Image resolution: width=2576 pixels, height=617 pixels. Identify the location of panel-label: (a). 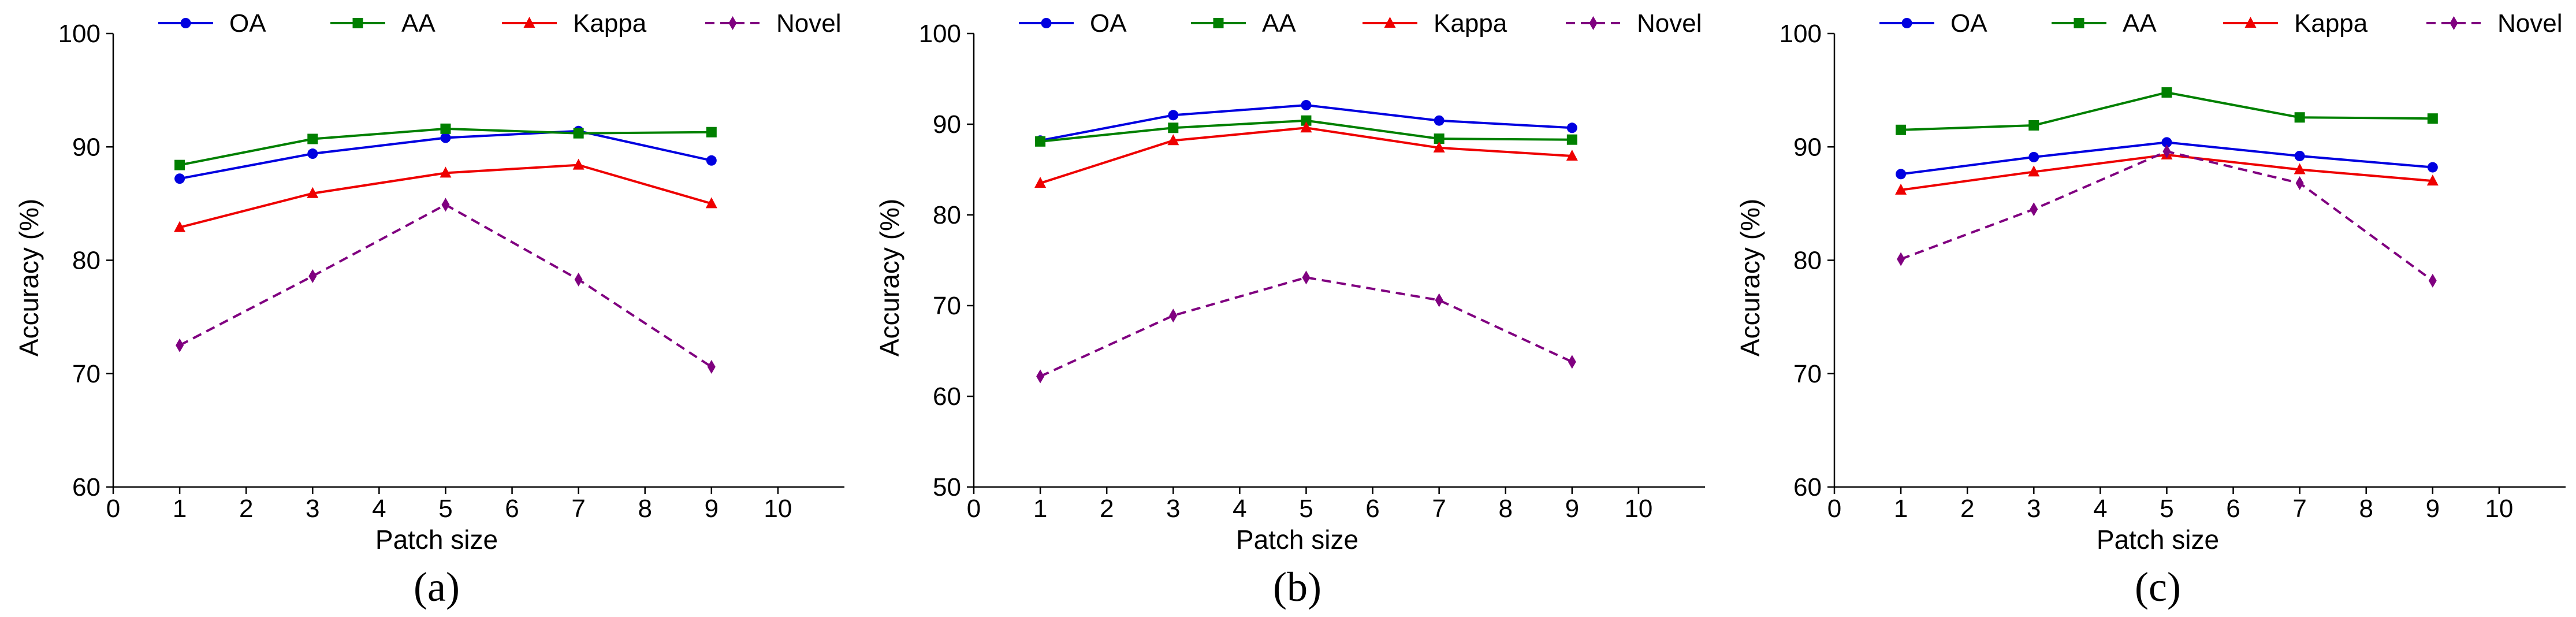
(437, 587).